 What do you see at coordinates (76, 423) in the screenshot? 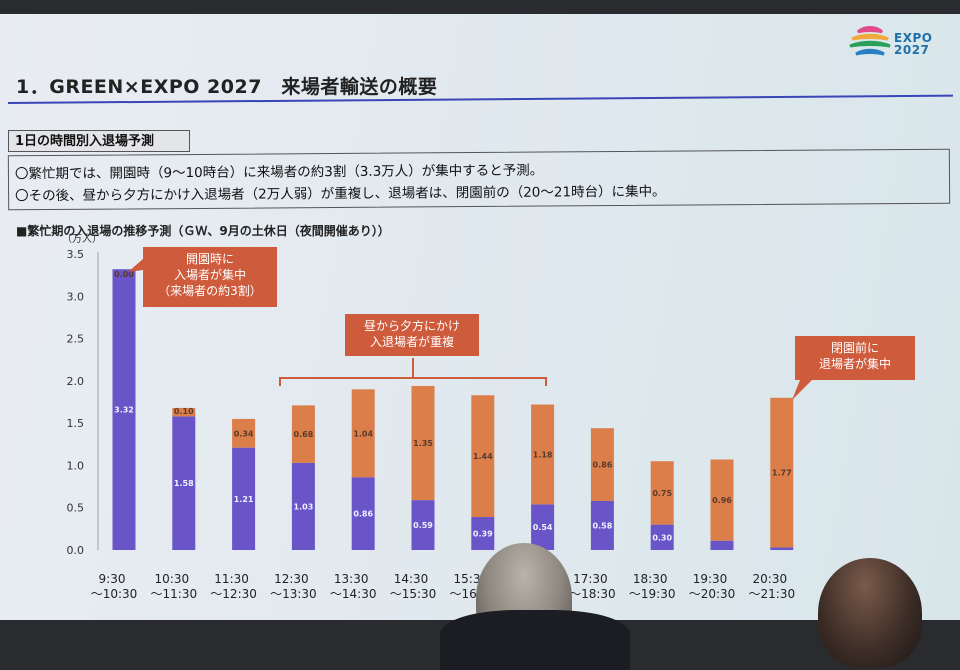
I see `y-tick-label: 1.5` at bounding box center [76, 423].